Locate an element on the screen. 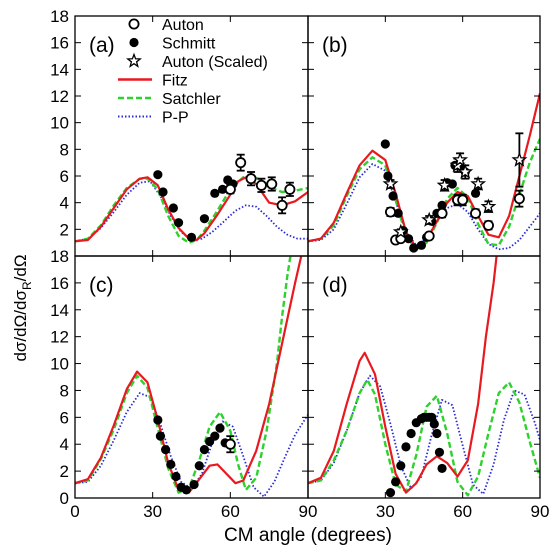 This screenshot has height=548, width=553. y-tick-label: 8 is located at coordinates (64, 149).